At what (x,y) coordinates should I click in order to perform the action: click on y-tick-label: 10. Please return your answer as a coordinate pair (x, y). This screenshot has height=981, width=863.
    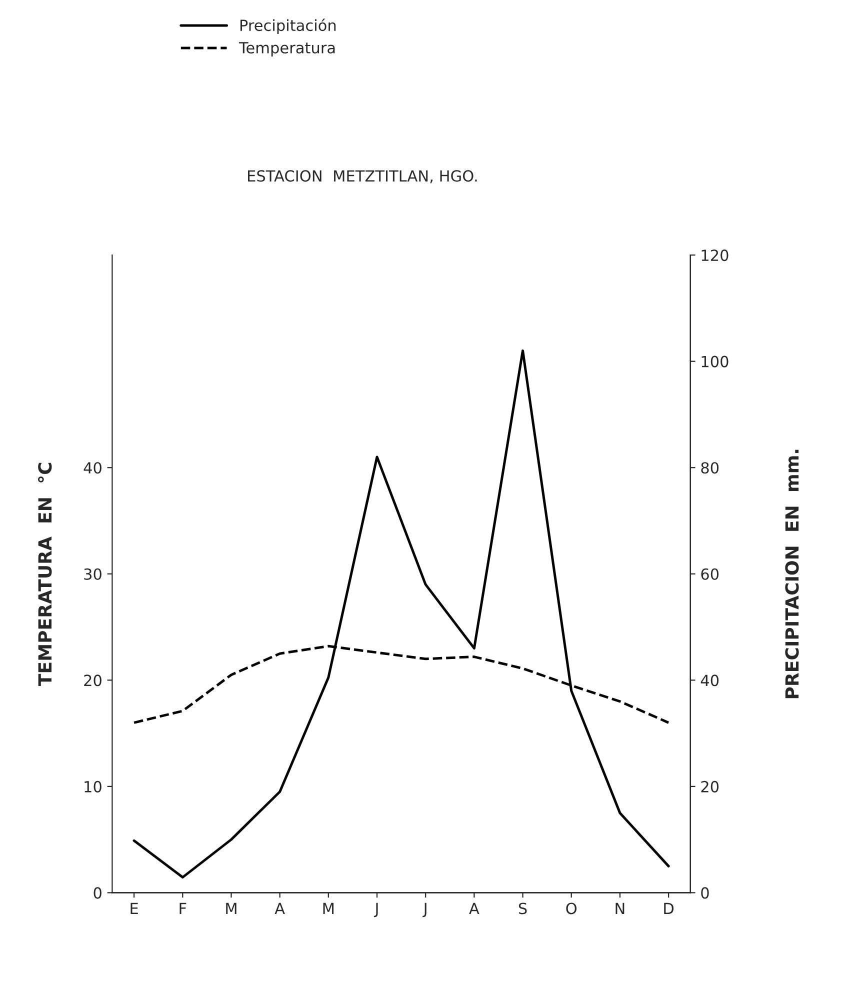
    Looking at the image, I should click on (93, 786).